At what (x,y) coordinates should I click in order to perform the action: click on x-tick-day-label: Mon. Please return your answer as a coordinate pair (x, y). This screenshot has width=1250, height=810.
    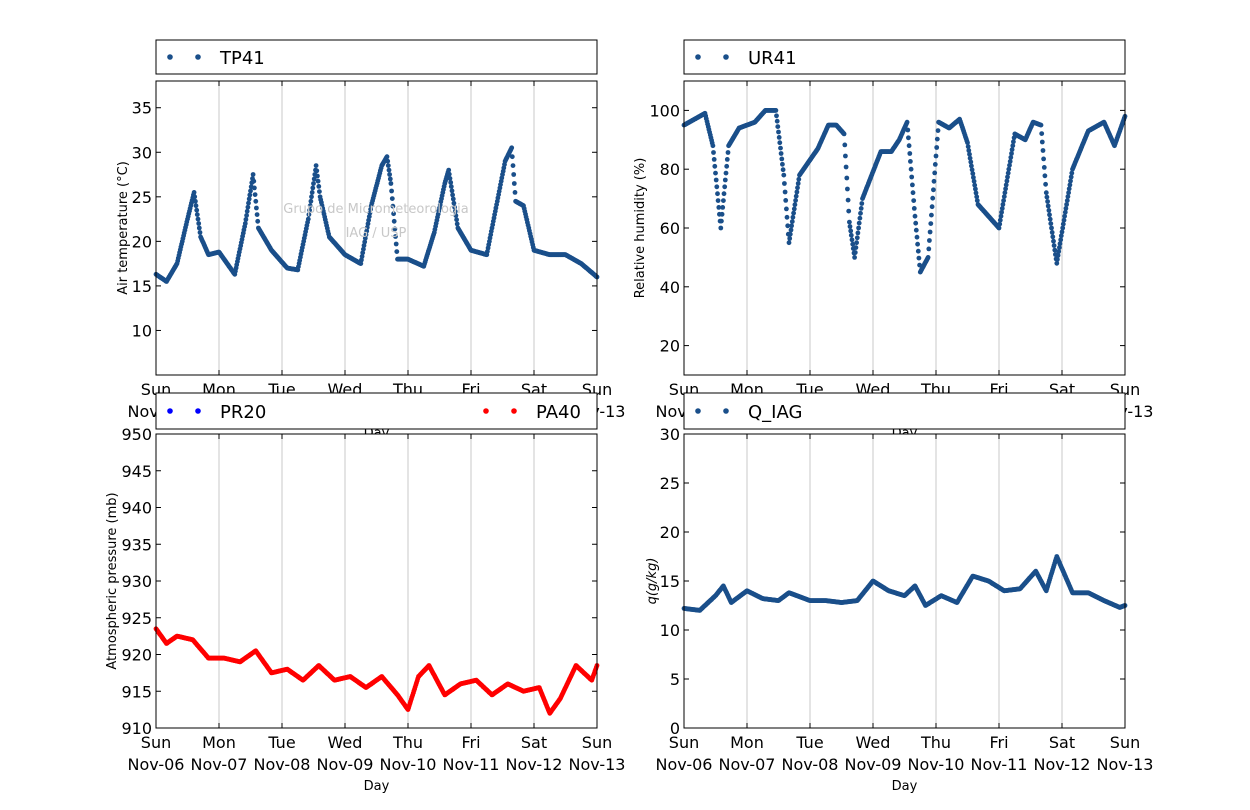
    Looking at the image, I should click on (219, 742).